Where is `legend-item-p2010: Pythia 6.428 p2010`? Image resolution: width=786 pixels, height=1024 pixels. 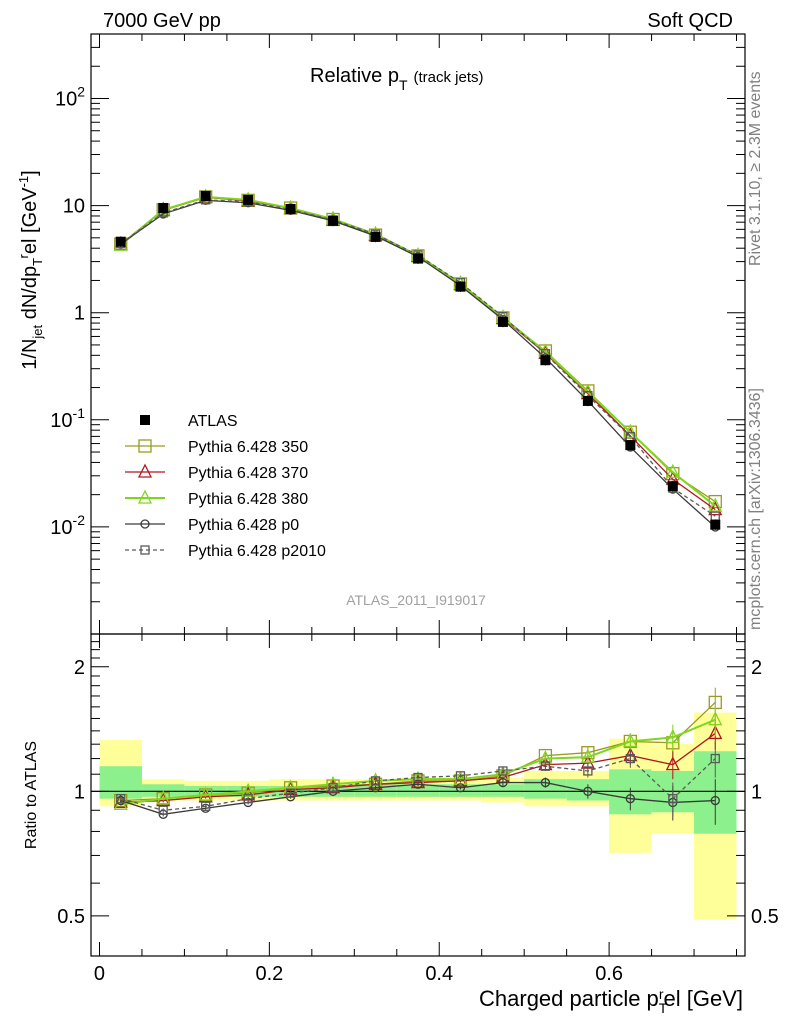
legend-item-p2010: Pythia 6.428 p2010 is located at coordinates (225, 551).